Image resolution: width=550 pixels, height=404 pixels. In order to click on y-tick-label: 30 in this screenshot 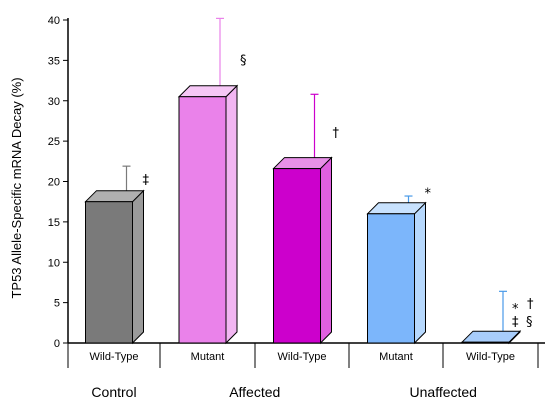, I will do `click(54, 102)`.